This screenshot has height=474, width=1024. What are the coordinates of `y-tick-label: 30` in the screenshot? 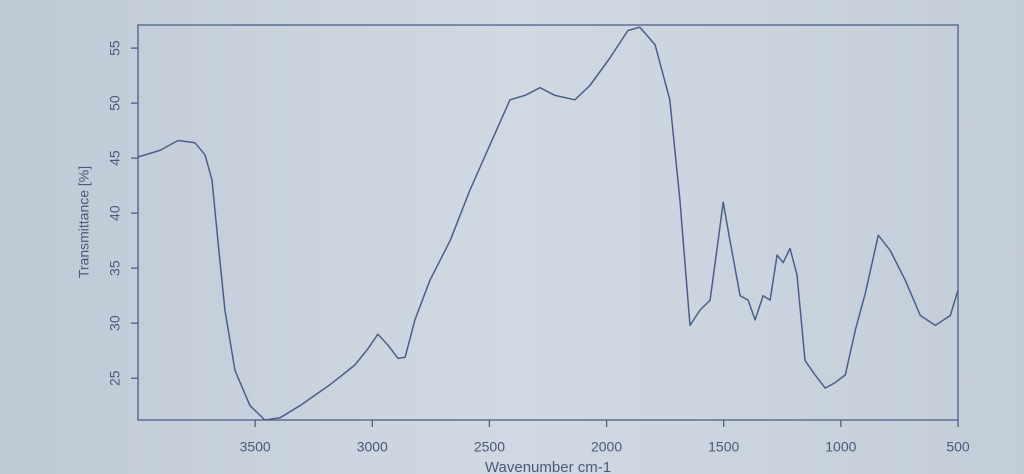 It's located at (115, 323).